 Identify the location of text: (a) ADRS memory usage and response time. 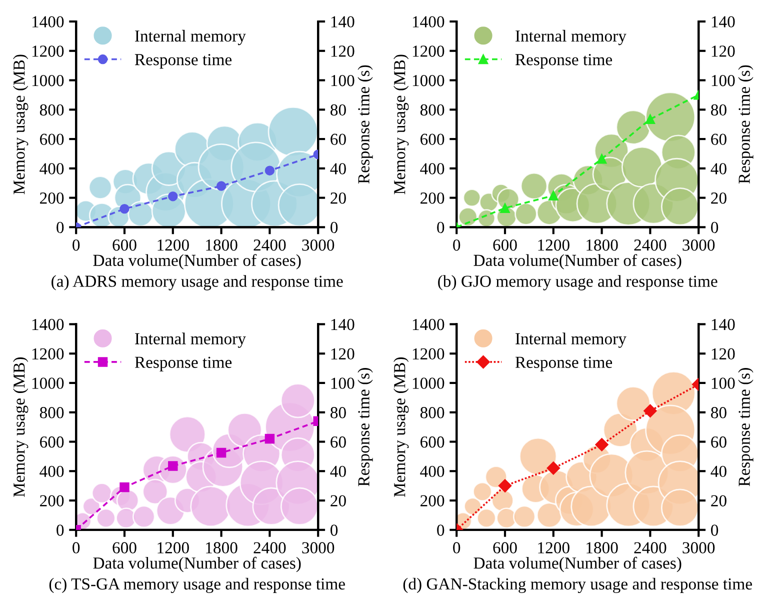
(197, 282).